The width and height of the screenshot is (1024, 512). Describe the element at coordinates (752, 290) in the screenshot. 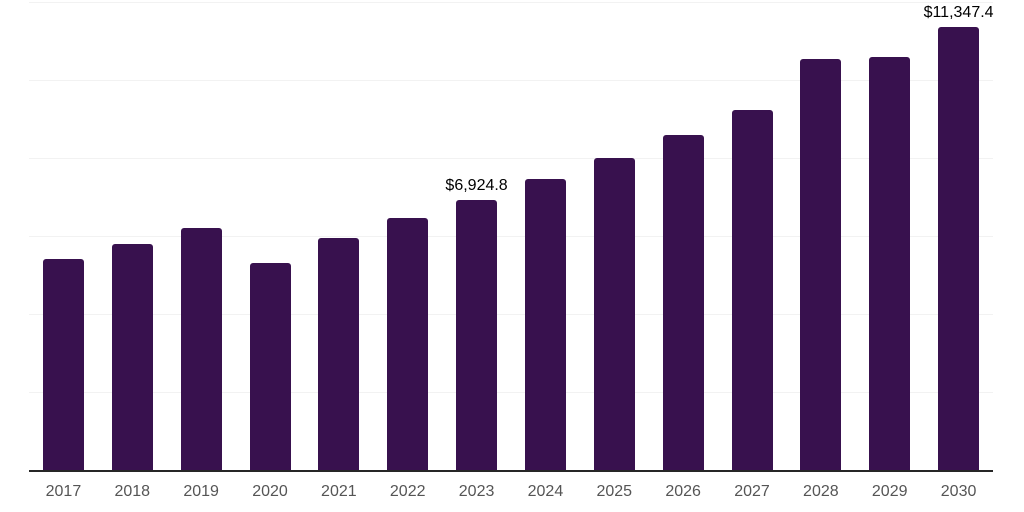

I see `bar-2027` at that location.